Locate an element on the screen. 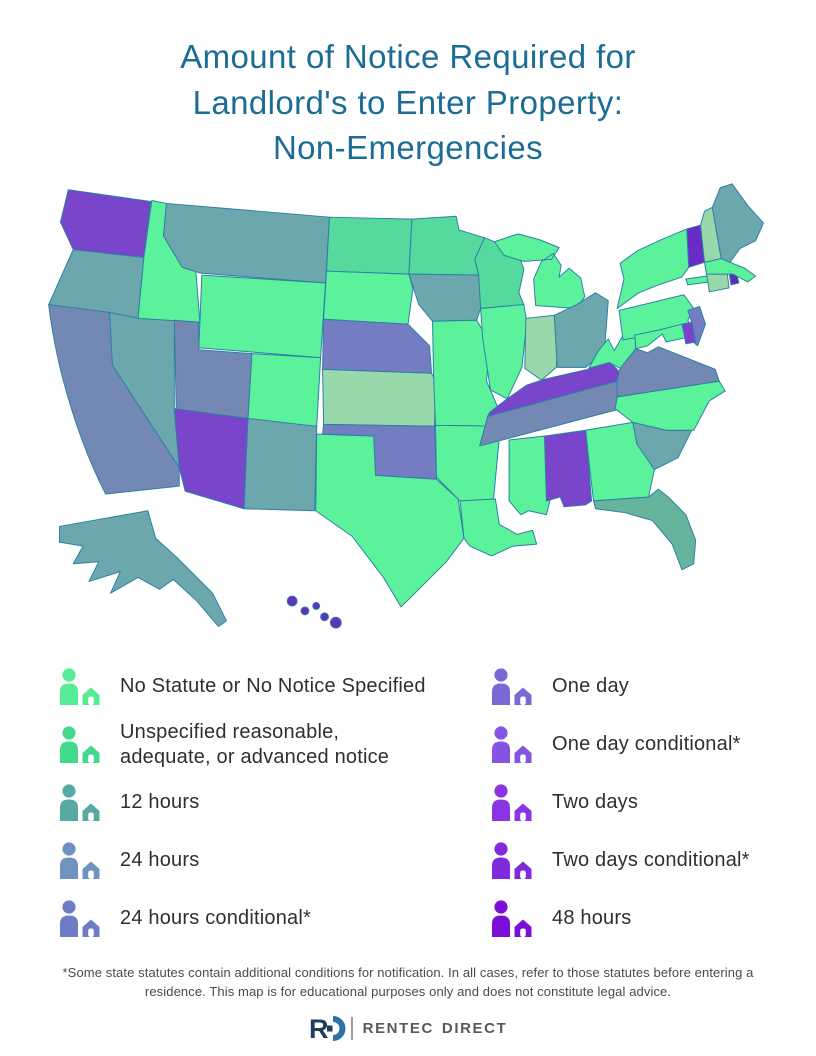  state-TX is located at coordinates (390, 520).